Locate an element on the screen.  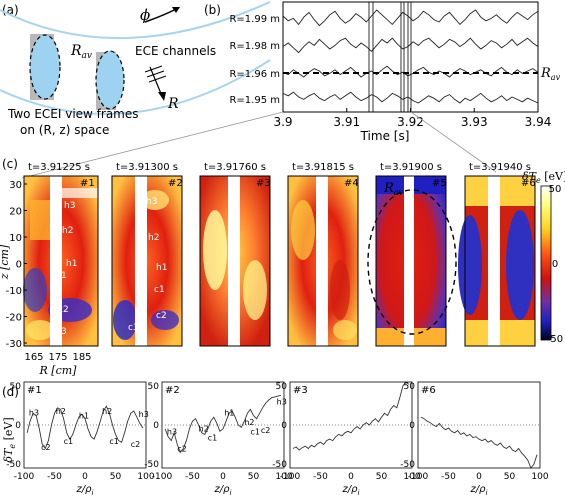
connector-line is located at coordinates (152, 145).